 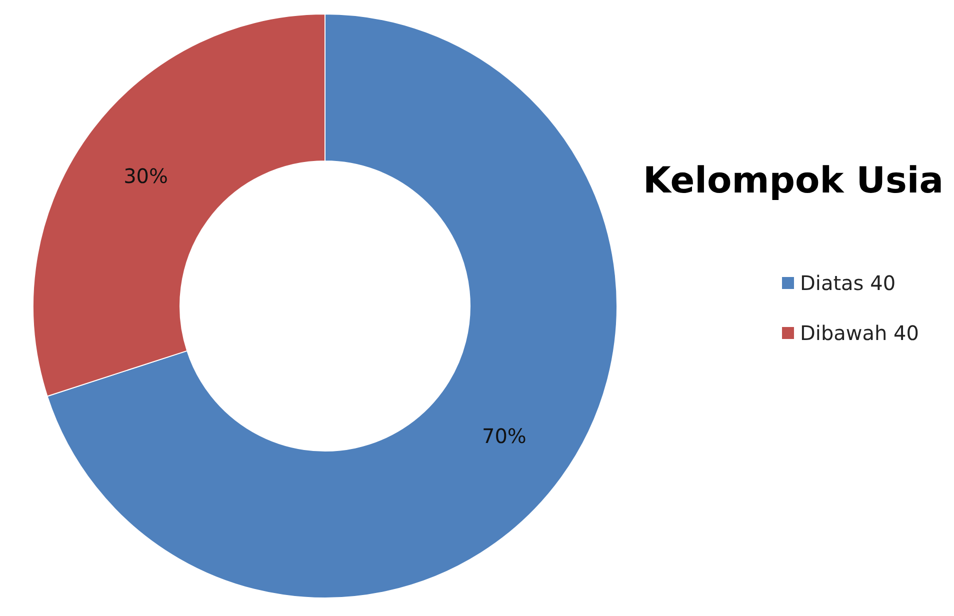 What do you see at coordinates (793, 181) in the screenshot?
I see `text: Kelompok Usia` at bounding box center [793, 181].